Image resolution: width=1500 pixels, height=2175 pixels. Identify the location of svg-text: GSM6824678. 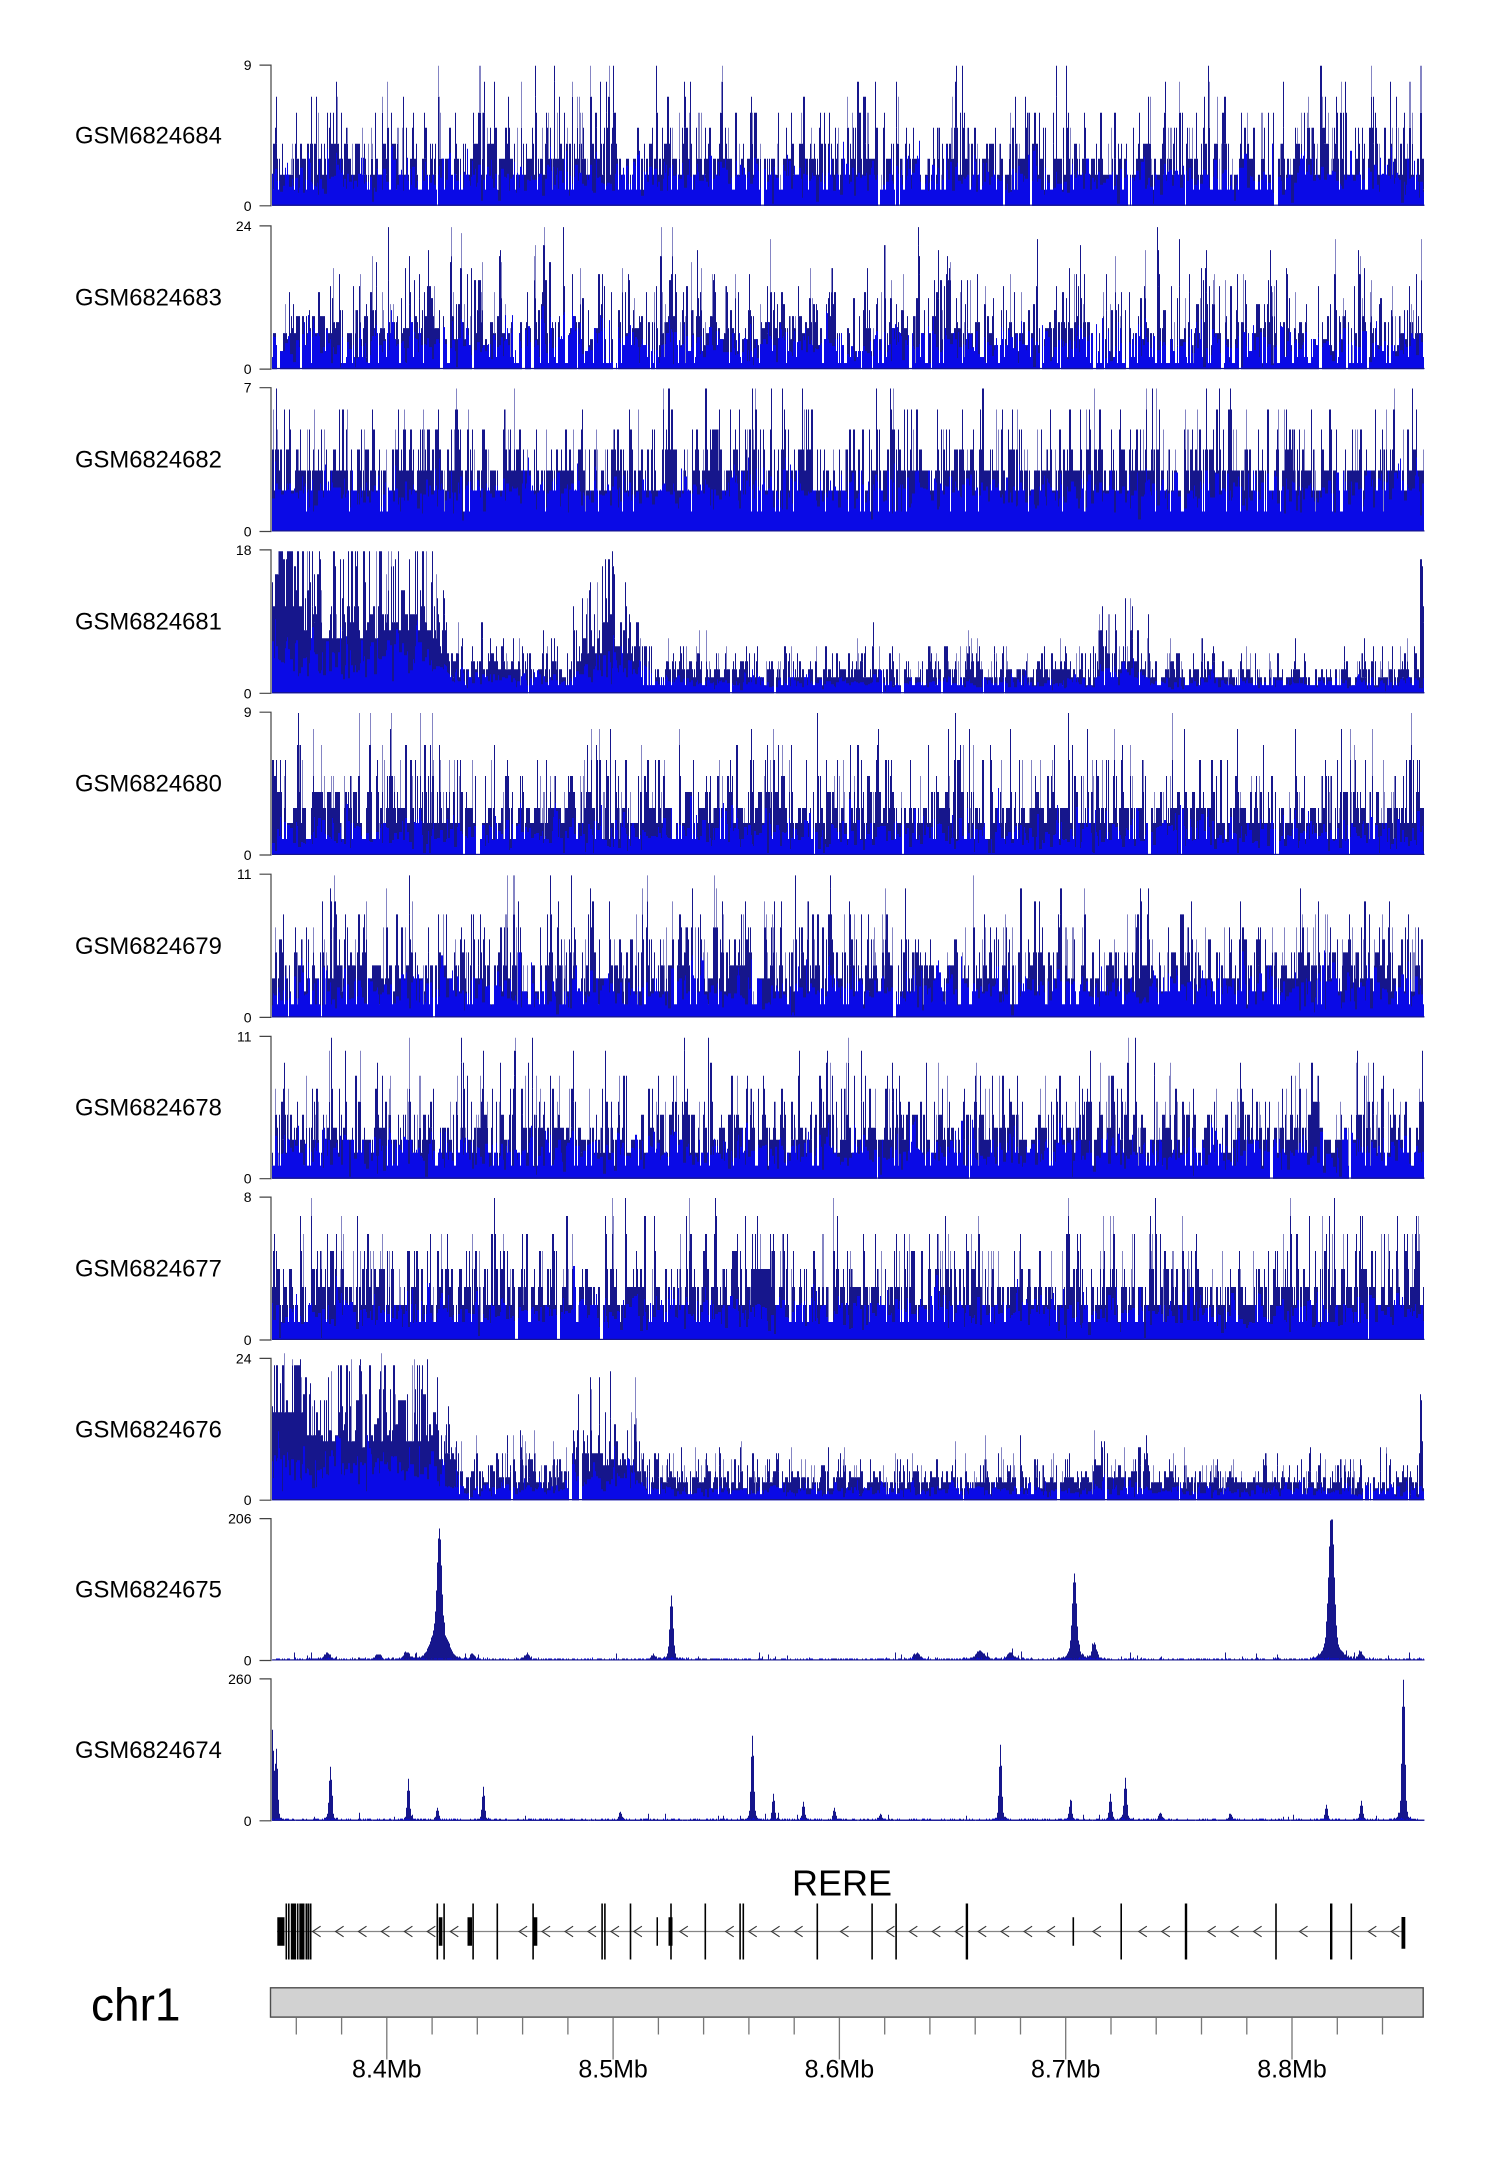
(148, 1108).